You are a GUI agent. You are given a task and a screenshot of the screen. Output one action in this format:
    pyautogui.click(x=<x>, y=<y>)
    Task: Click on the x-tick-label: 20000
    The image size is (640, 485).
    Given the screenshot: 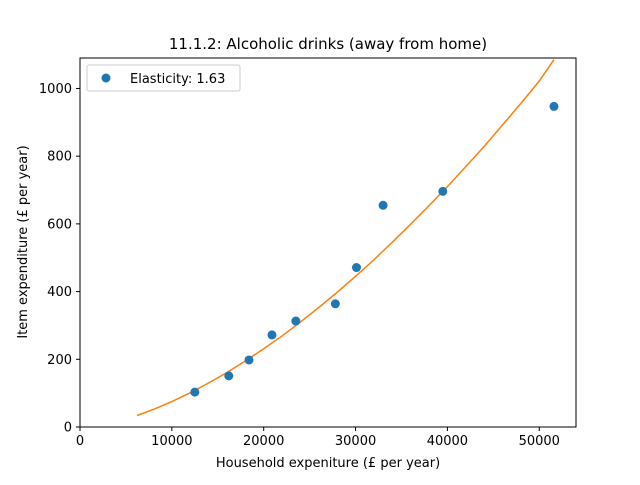 What is the action you would take?
    pyautogui.click(x=263, y=441)
    